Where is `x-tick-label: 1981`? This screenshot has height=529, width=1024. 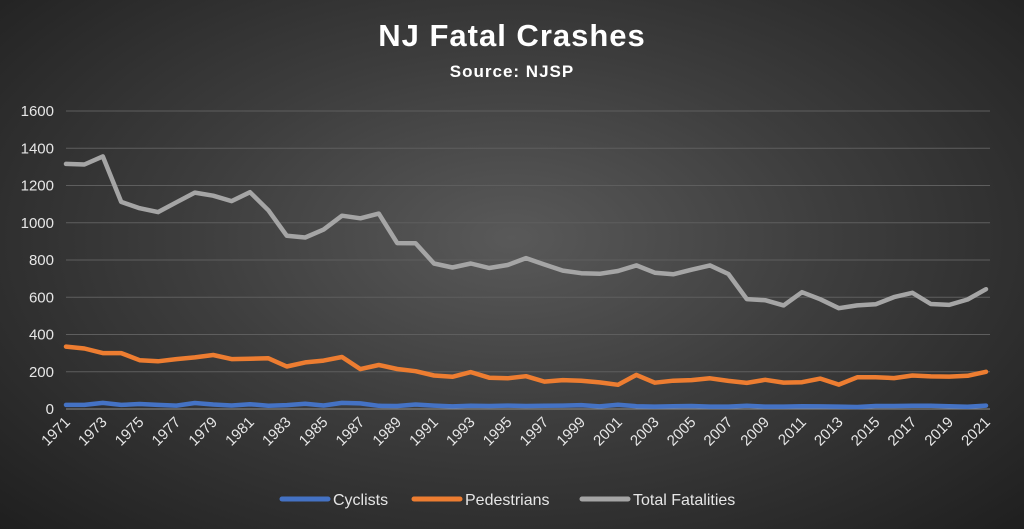
x-tick-label: 1981 is located at coordinates (240, 432).